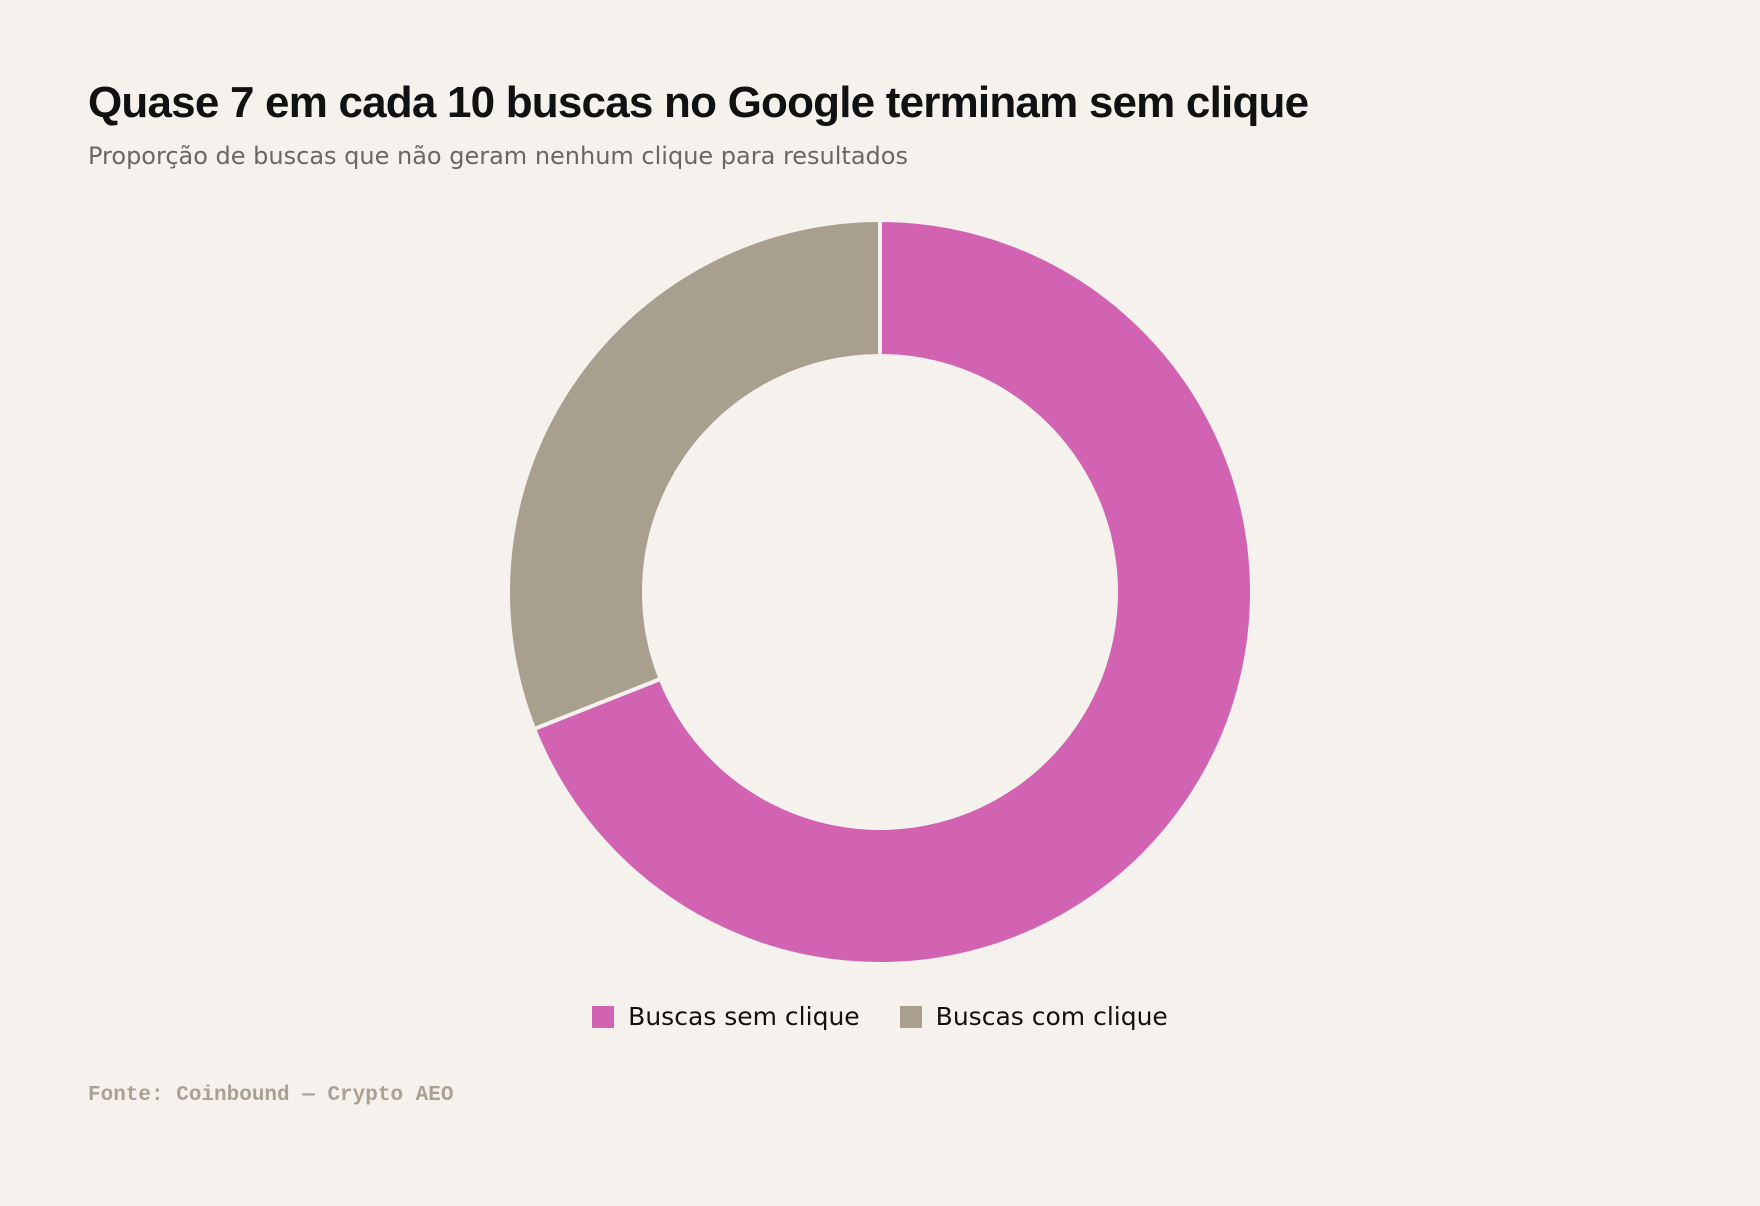 This screenshot has width=1760, height=1206. What do you see at coordinates (910, 1016) in the screenshot?
I see `legend-swatch-com-clique` at bounding box center [910, 1016].